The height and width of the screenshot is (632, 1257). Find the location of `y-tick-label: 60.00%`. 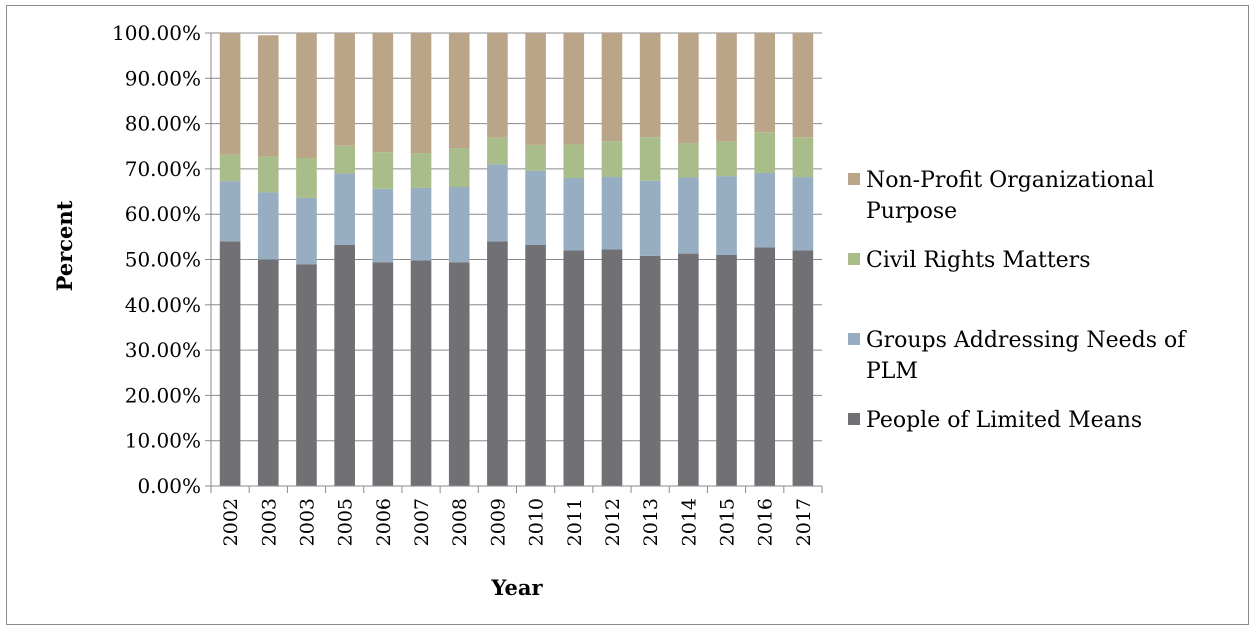

y-tick-label: 60.00% is located at coordinates (163, 214).